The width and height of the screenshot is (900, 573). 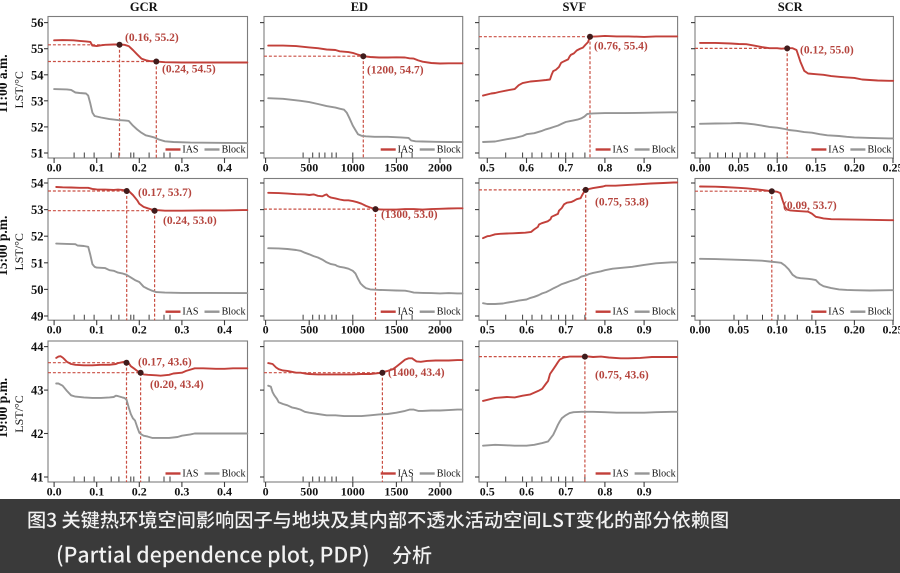 I want to click on svg-text: 42, so click(x=37, y=434).